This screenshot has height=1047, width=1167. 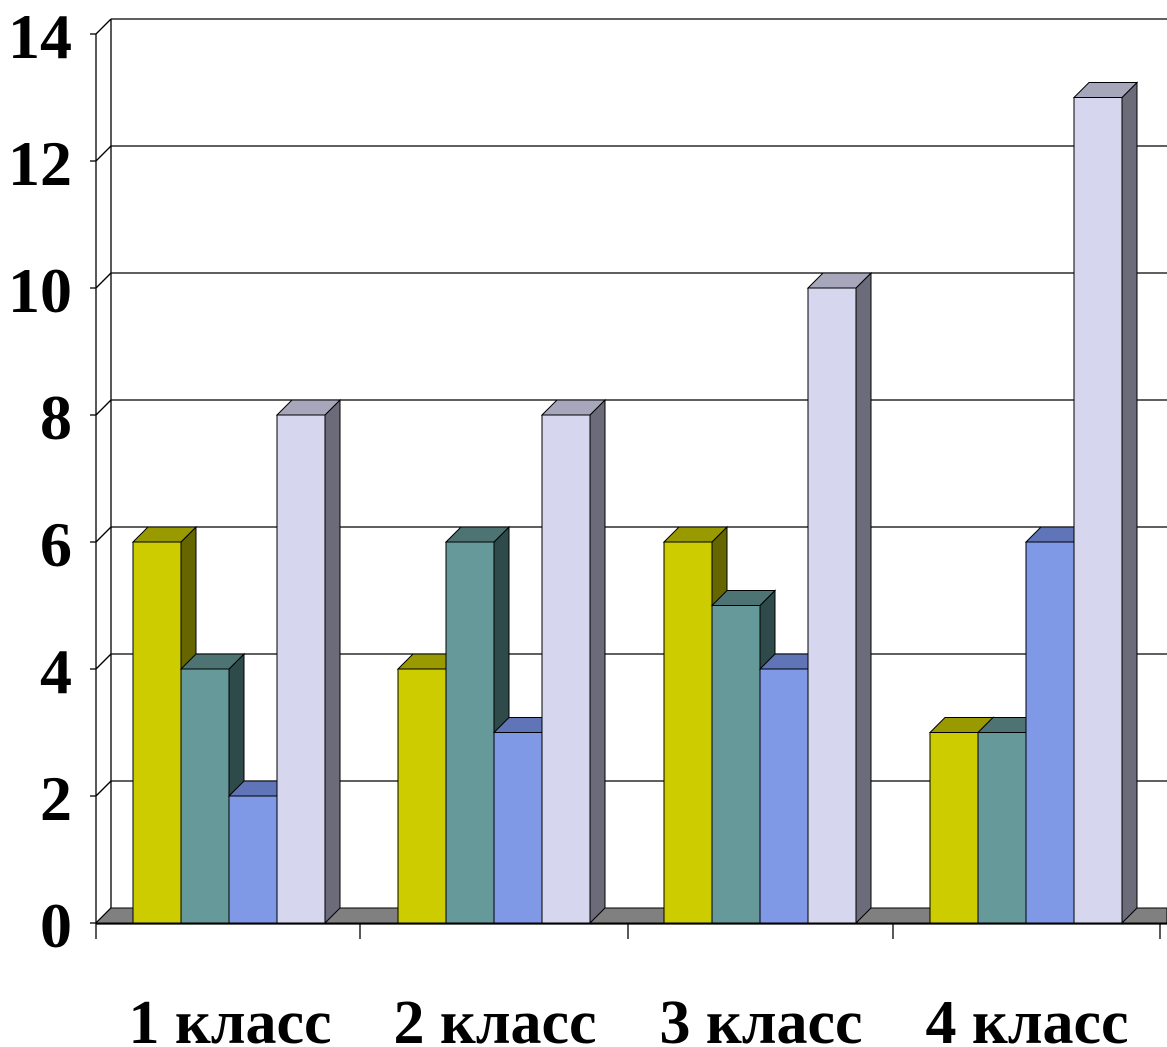 I want to click on y-tick-label: 2, so click(x=56, y=798).